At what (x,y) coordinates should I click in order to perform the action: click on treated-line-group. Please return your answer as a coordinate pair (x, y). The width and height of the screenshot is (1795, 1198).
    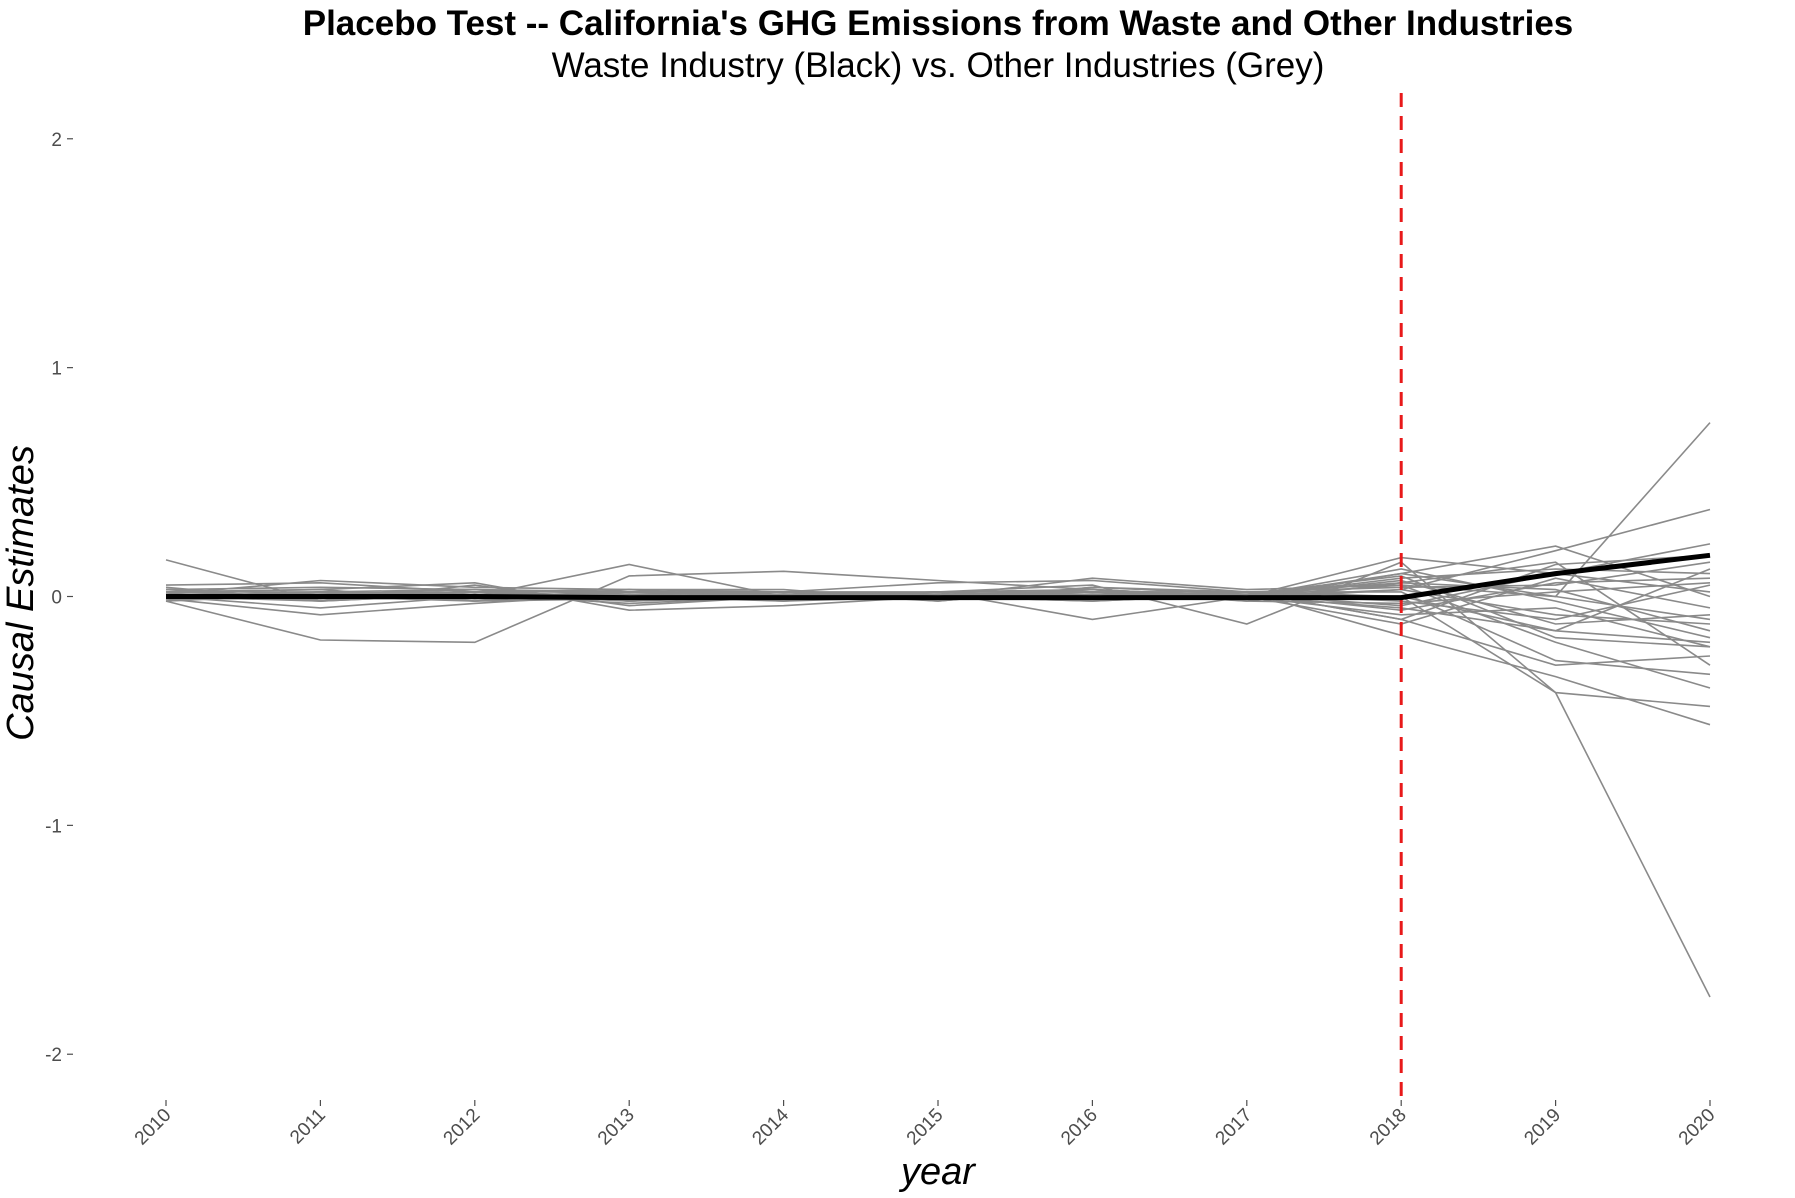
    Looking at the image, I should click on (938, 576).